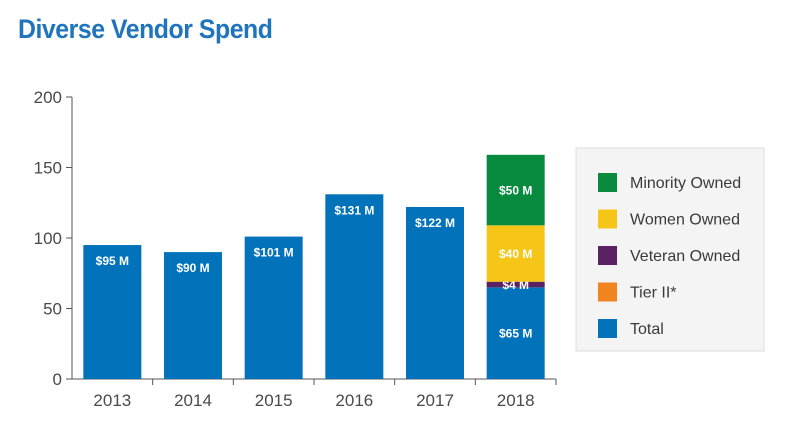  Describe the element at coordinates (685, 183) in the screenshot. I see `legend-label-minority-owned: Minority Owned` at that location.